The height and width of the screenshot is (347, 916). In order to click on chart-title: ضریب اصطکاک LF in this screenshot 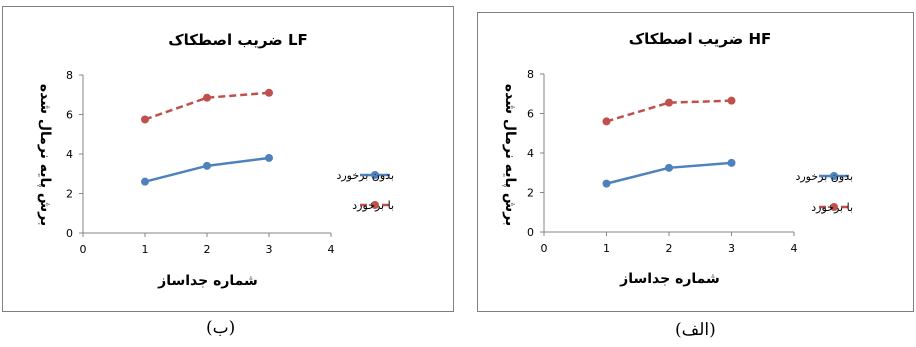, I will do `click(238, 40)`.